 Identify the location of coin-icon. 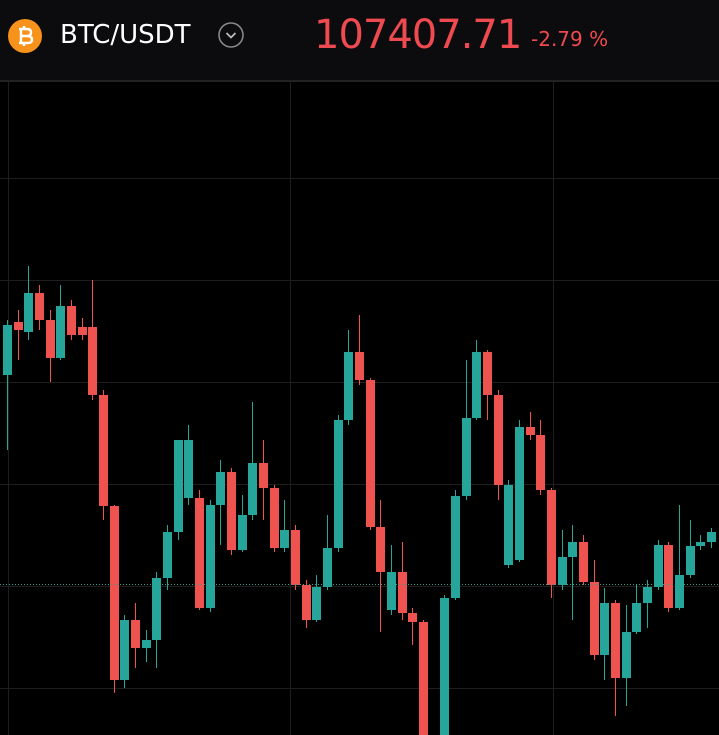
(25, 36).